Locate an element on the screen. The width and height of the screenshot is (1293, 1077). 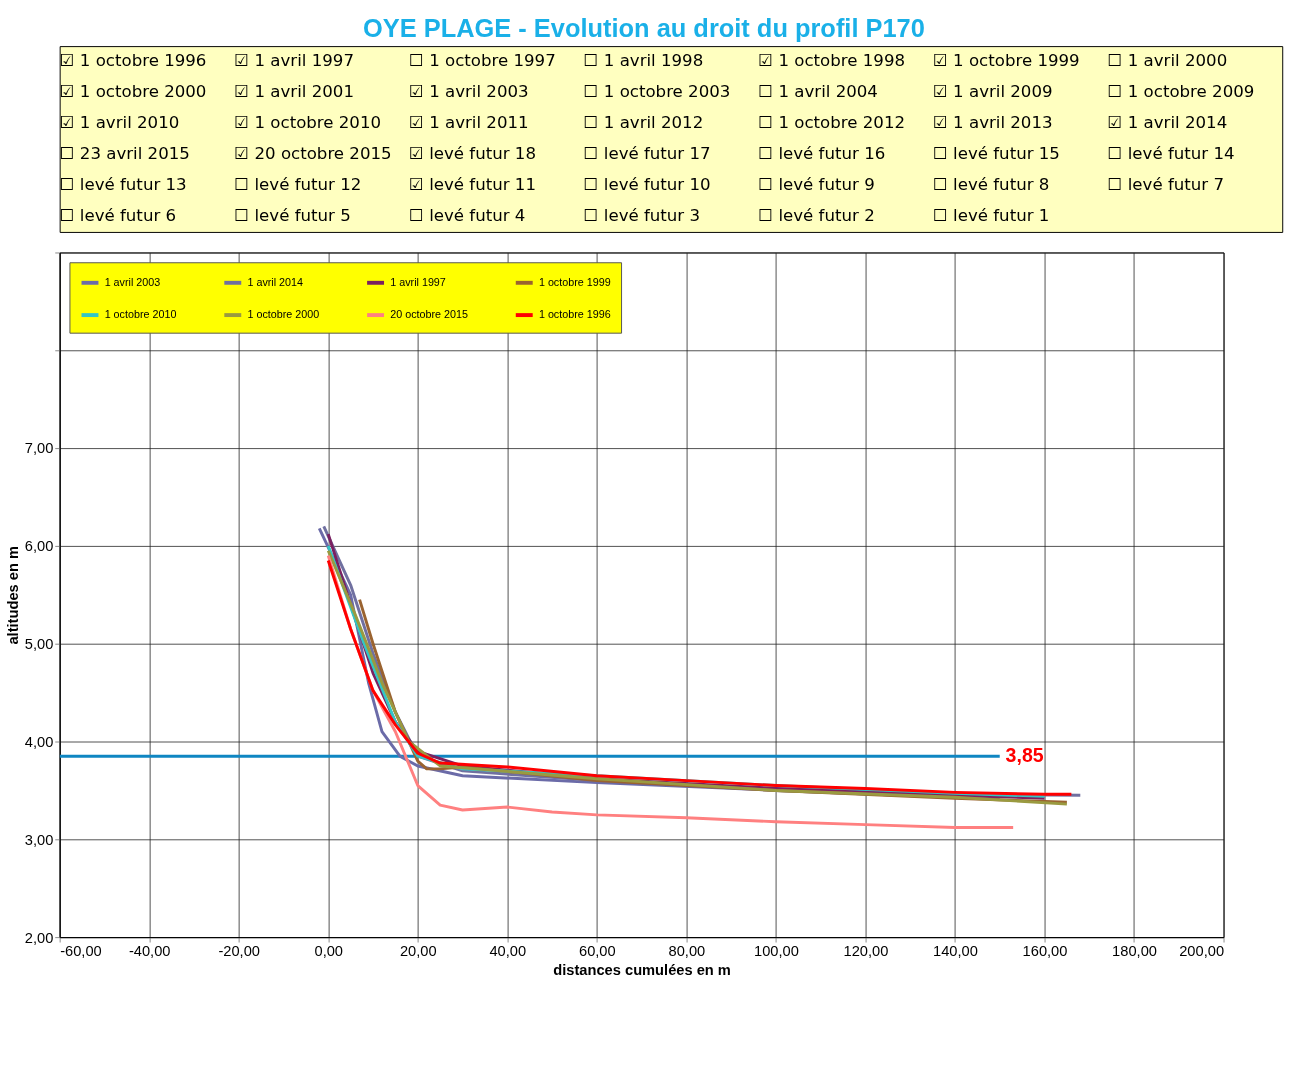
x-tick-label: 20,00 is located at coordinates (418, 951).